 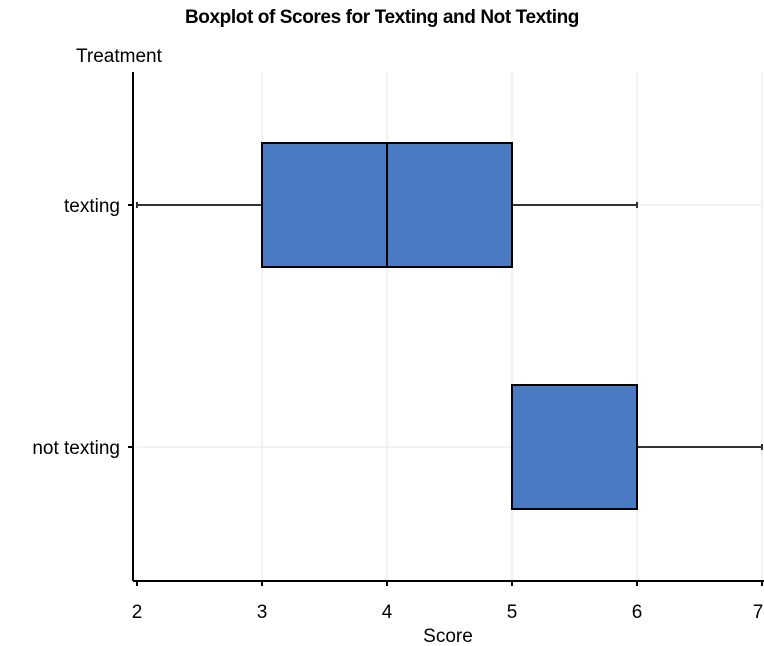 I want to click on y-axis-title: Treatment, so click(x=119, y=56).